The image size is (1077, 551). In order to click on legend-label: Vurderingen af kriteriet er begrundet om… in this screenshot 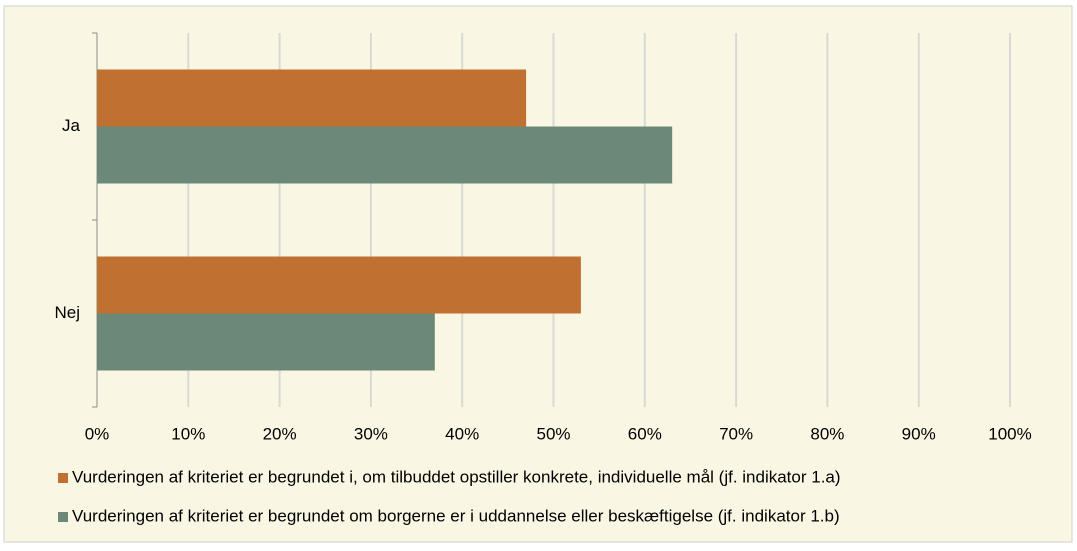, I will do `click(456, 515)`.